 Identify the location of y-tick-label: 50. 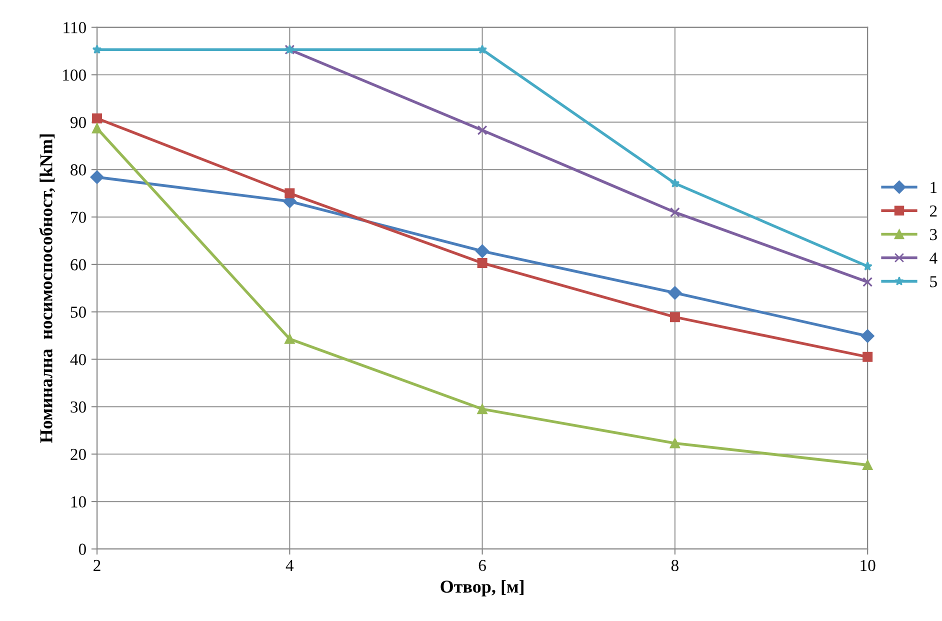
(78, 312).